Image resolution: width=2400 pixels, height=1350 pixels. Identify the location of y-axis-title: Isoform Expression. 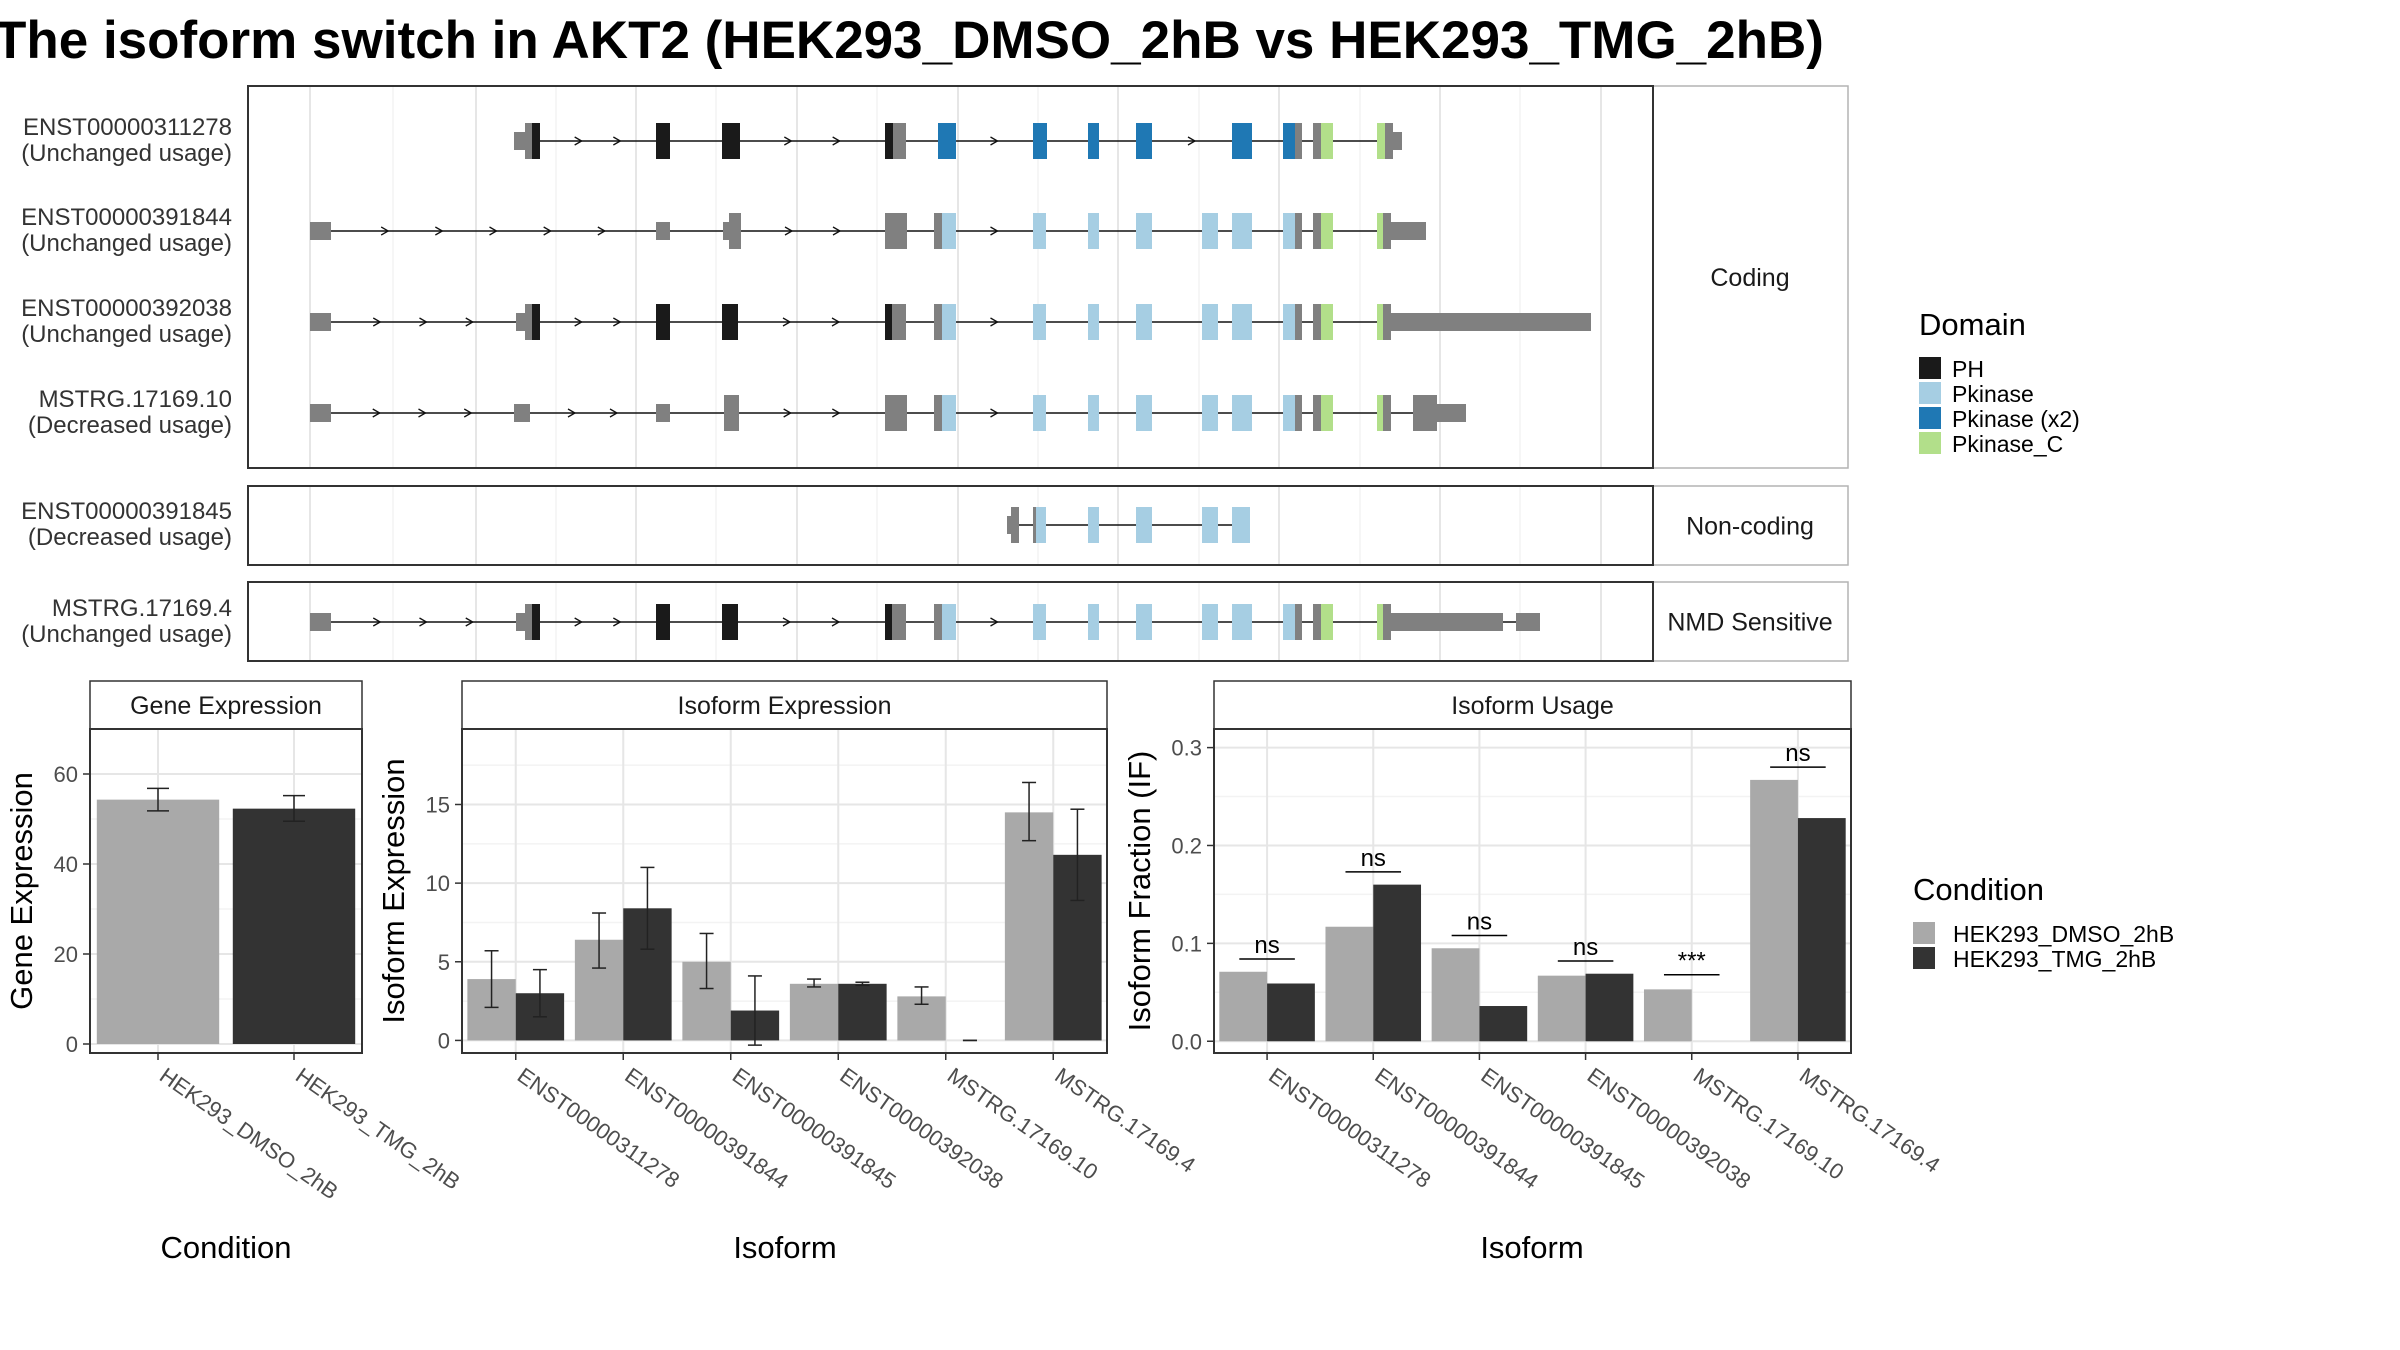
(393, 890).